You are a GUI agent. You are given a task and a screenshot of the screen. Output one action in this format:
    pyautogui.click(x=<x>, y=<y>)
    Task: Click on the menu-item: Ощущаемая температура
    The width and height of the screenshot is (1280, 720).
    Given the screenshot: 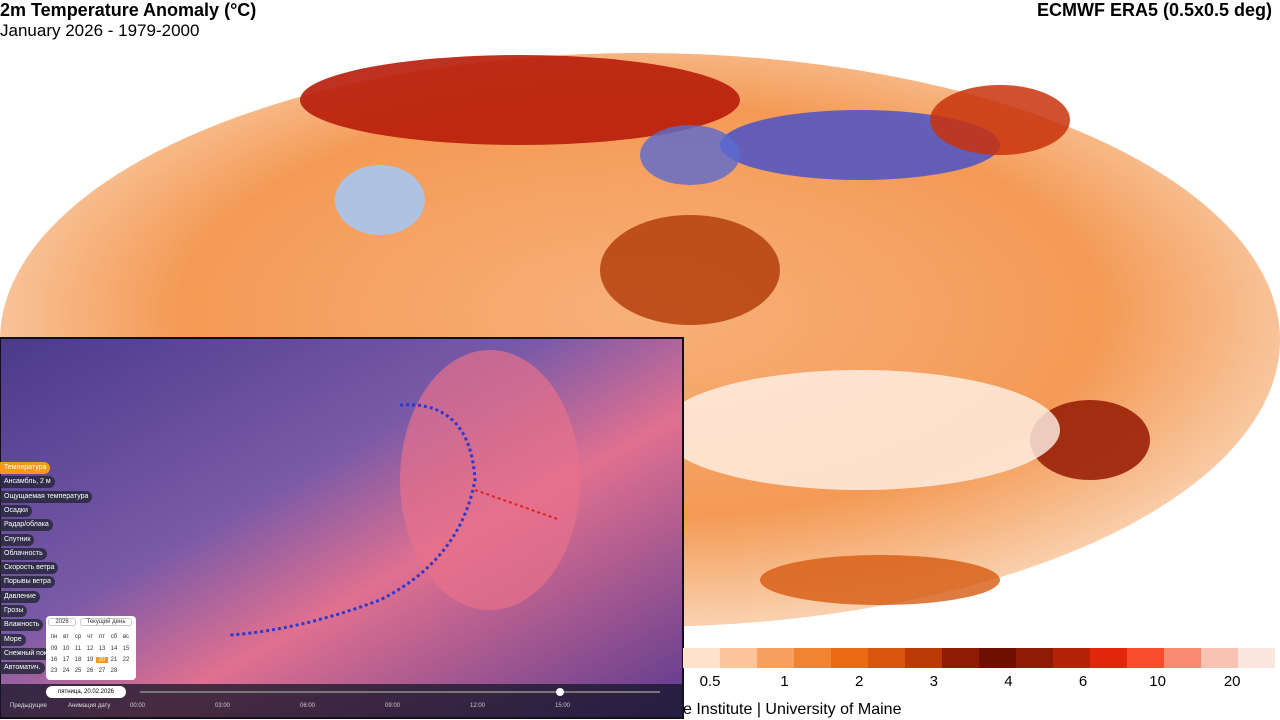 What is the action you would take?
    pyautogui.click(x=46, y=496)
    